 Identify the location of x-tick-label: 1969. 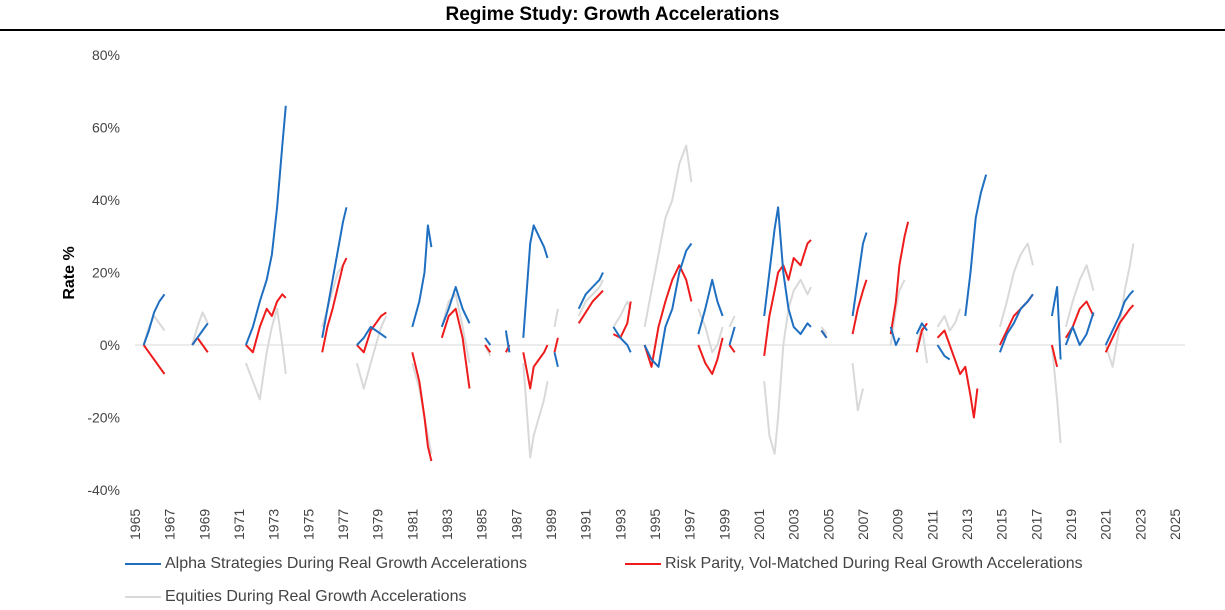
(204, 524).